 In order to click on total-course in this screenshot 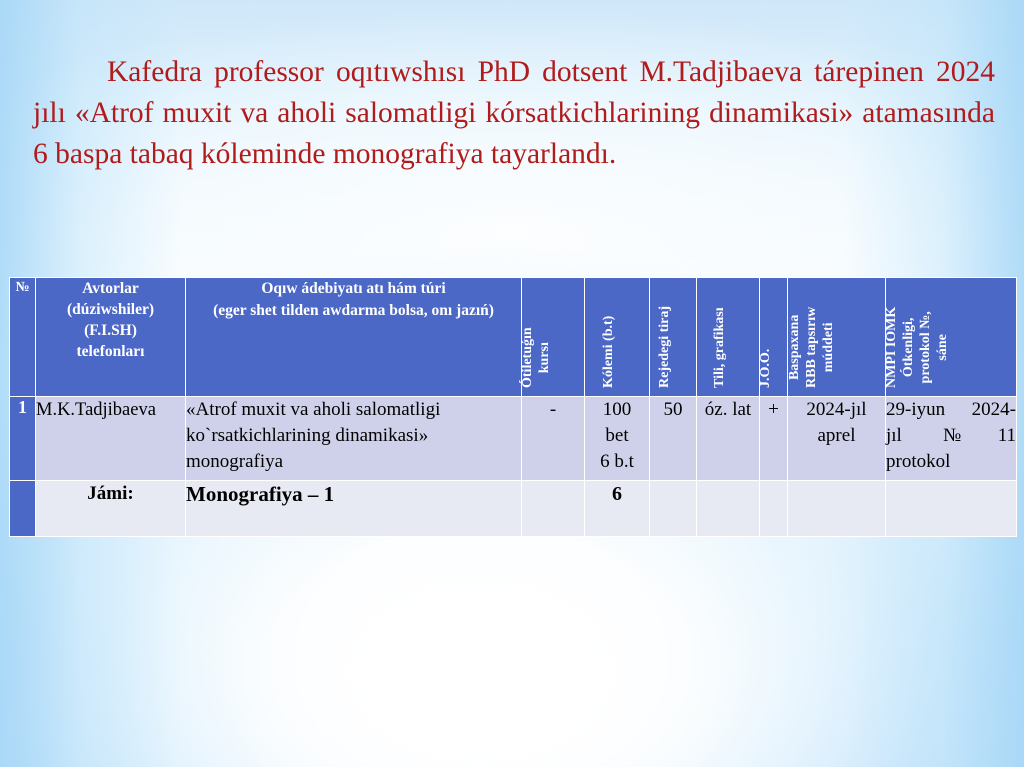, I will do `click(553, 508)`.